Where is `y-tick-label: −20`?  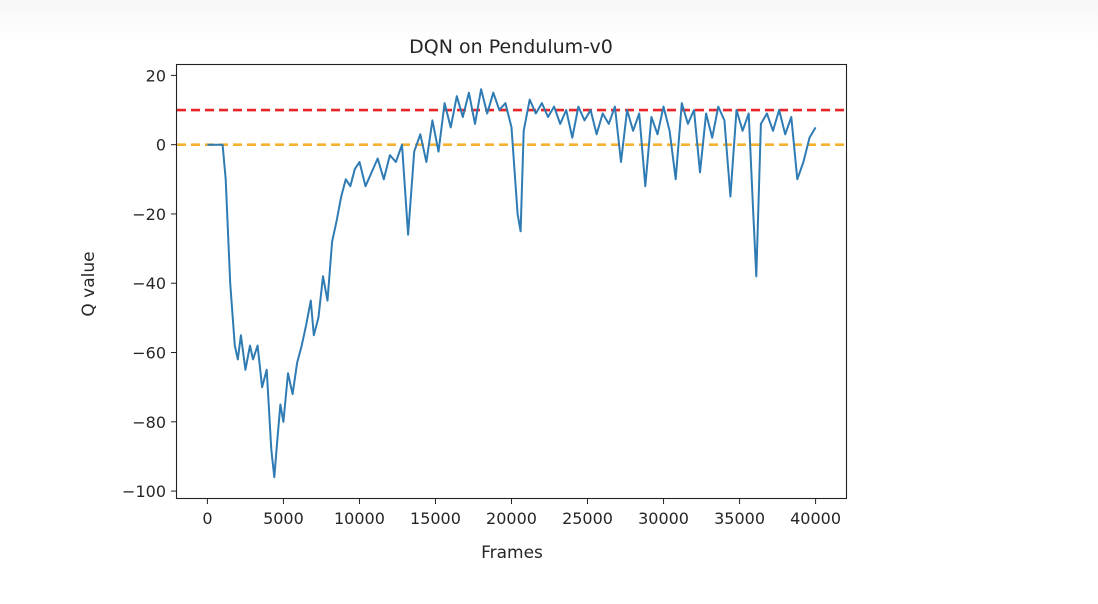
y-tick-label: −20 is located at coordinates (149, 214).